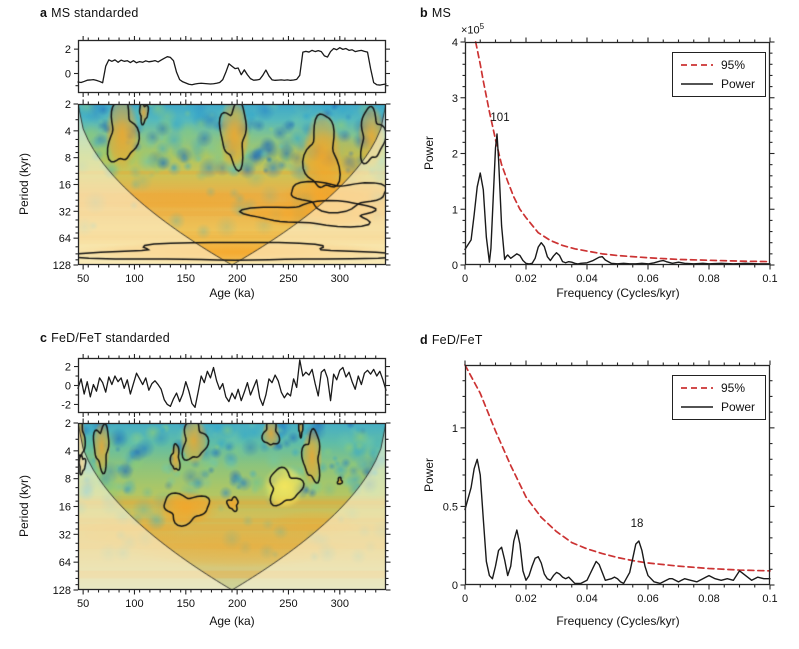 The height and width of the screenshot is (649, 799). What do you see at coordinates (435, 13) in the screenshot?
I see `panel-b-title: b MS` at bounding box center [435, 13].